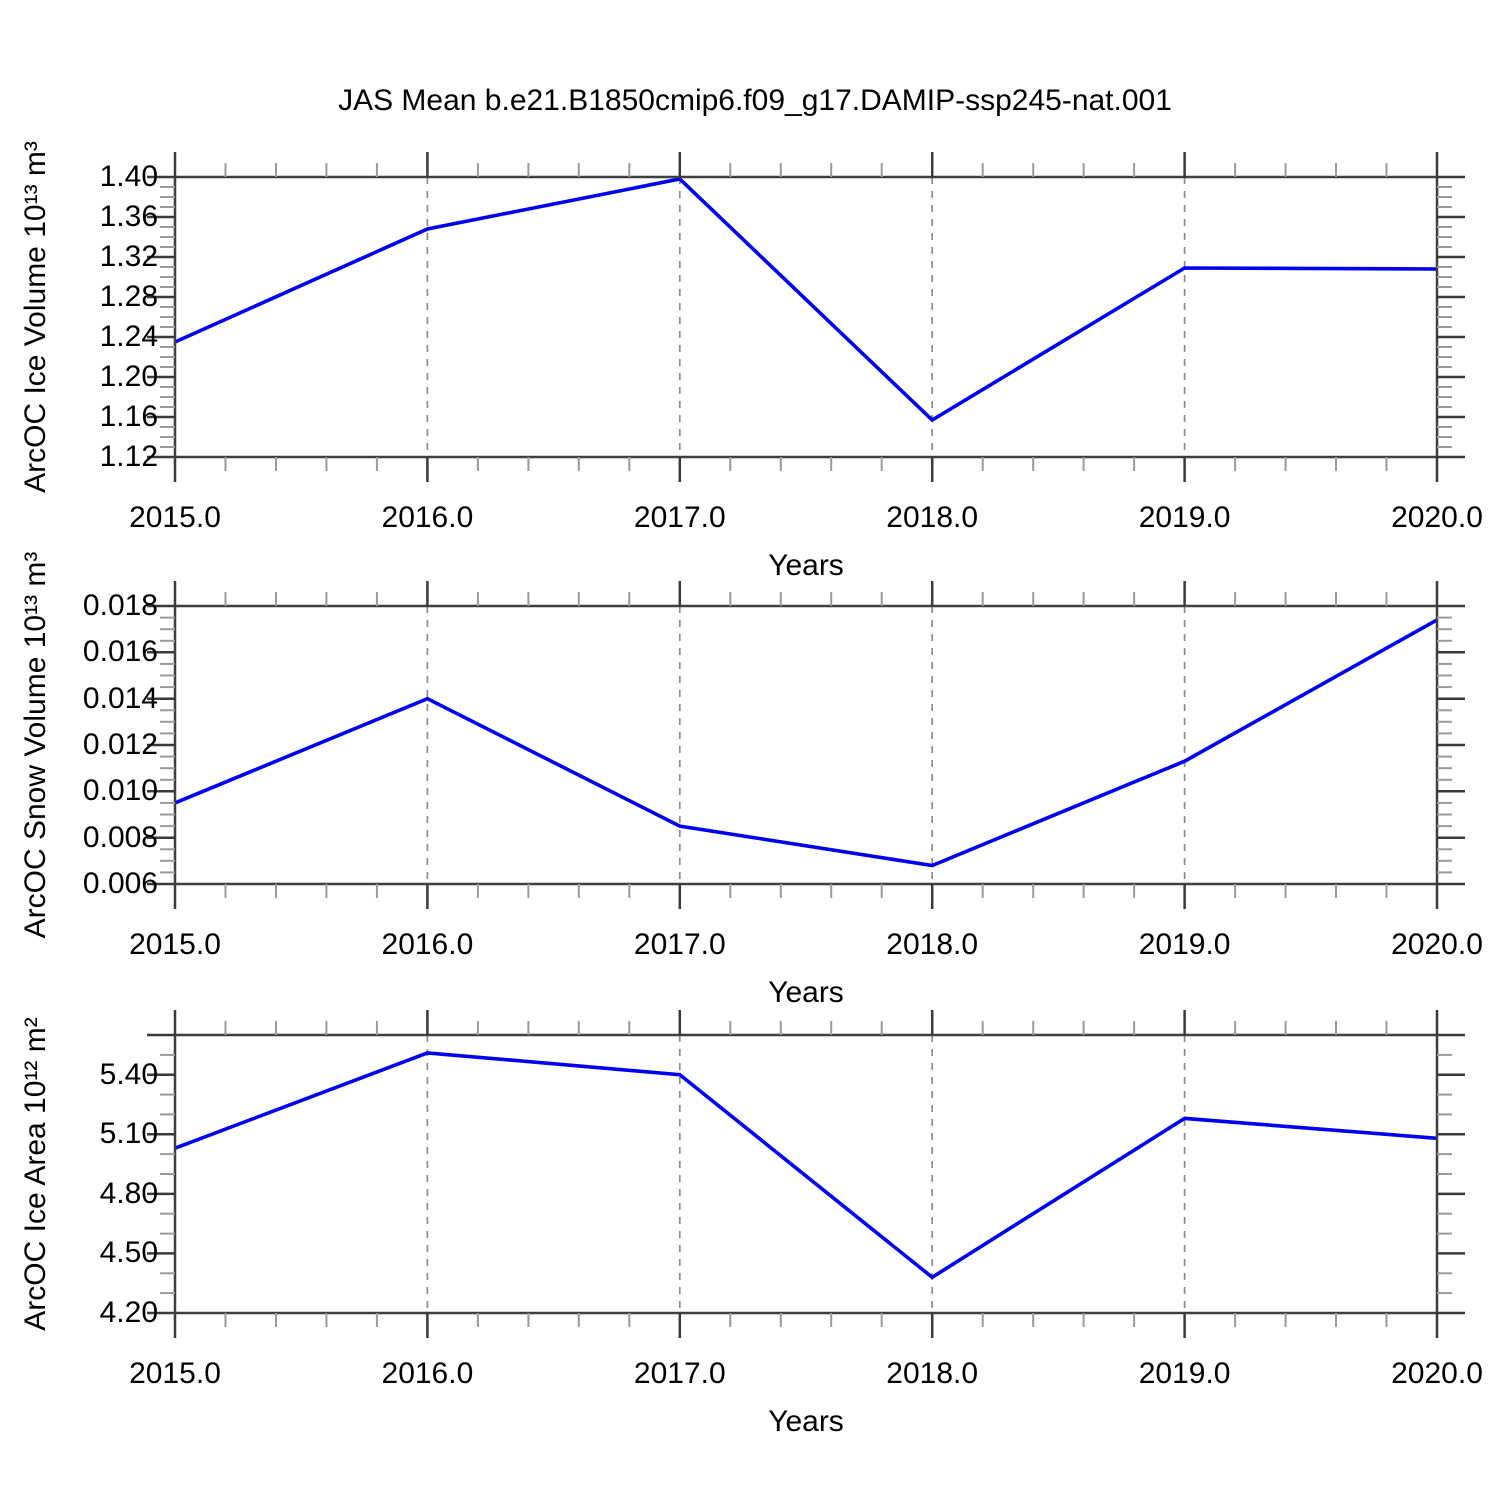 The image size is (1500, 1500). What do you see at coordinates (120, 744) in the screenshot?
I see `y-tick-label: 0.012` at bounding box center [120, 744].